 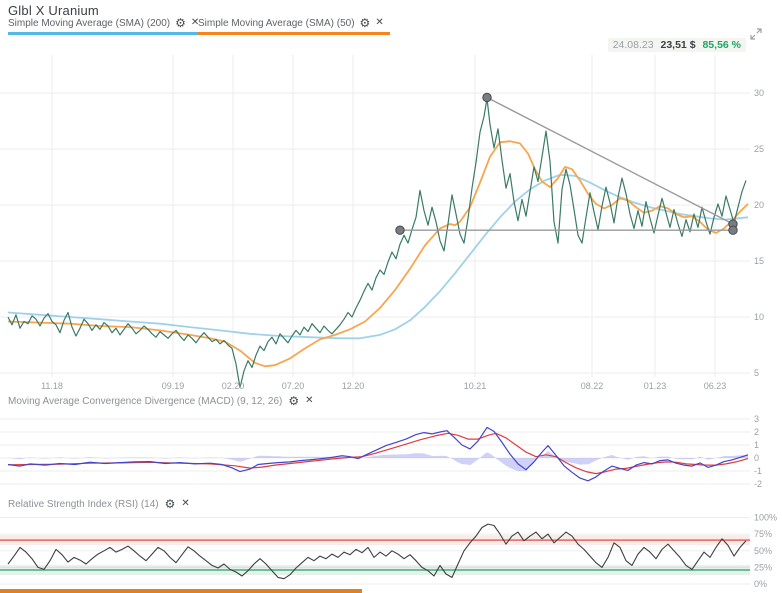 I want to click on x-tick-label: 11.18, so click(x=52, y=386).